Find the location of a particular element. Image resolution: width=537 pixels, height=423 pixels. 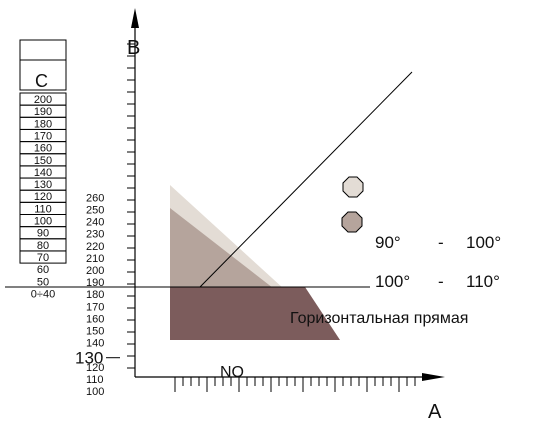

c-scale-value: 140 is located at coordinates (43, 173).